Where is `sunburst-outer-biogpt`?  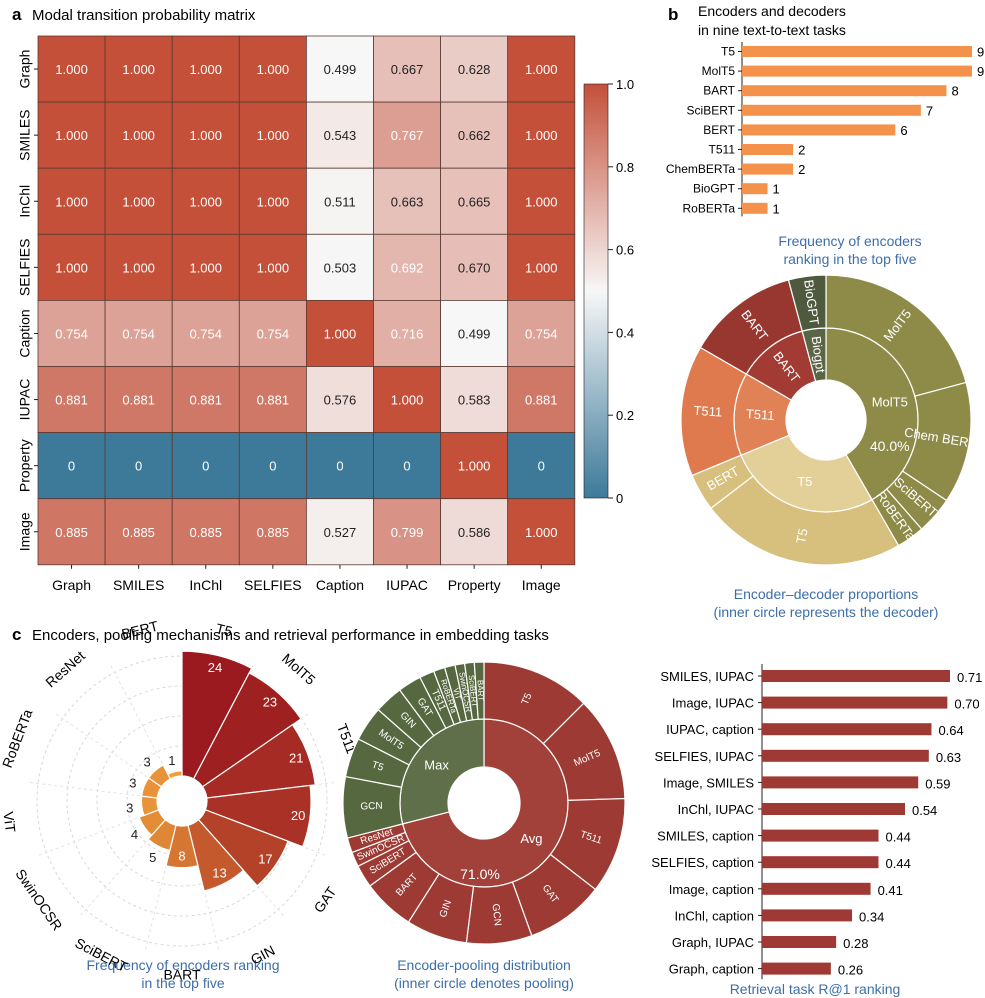
sunburst-outer-biogpt is located at coordinates (807, 303).